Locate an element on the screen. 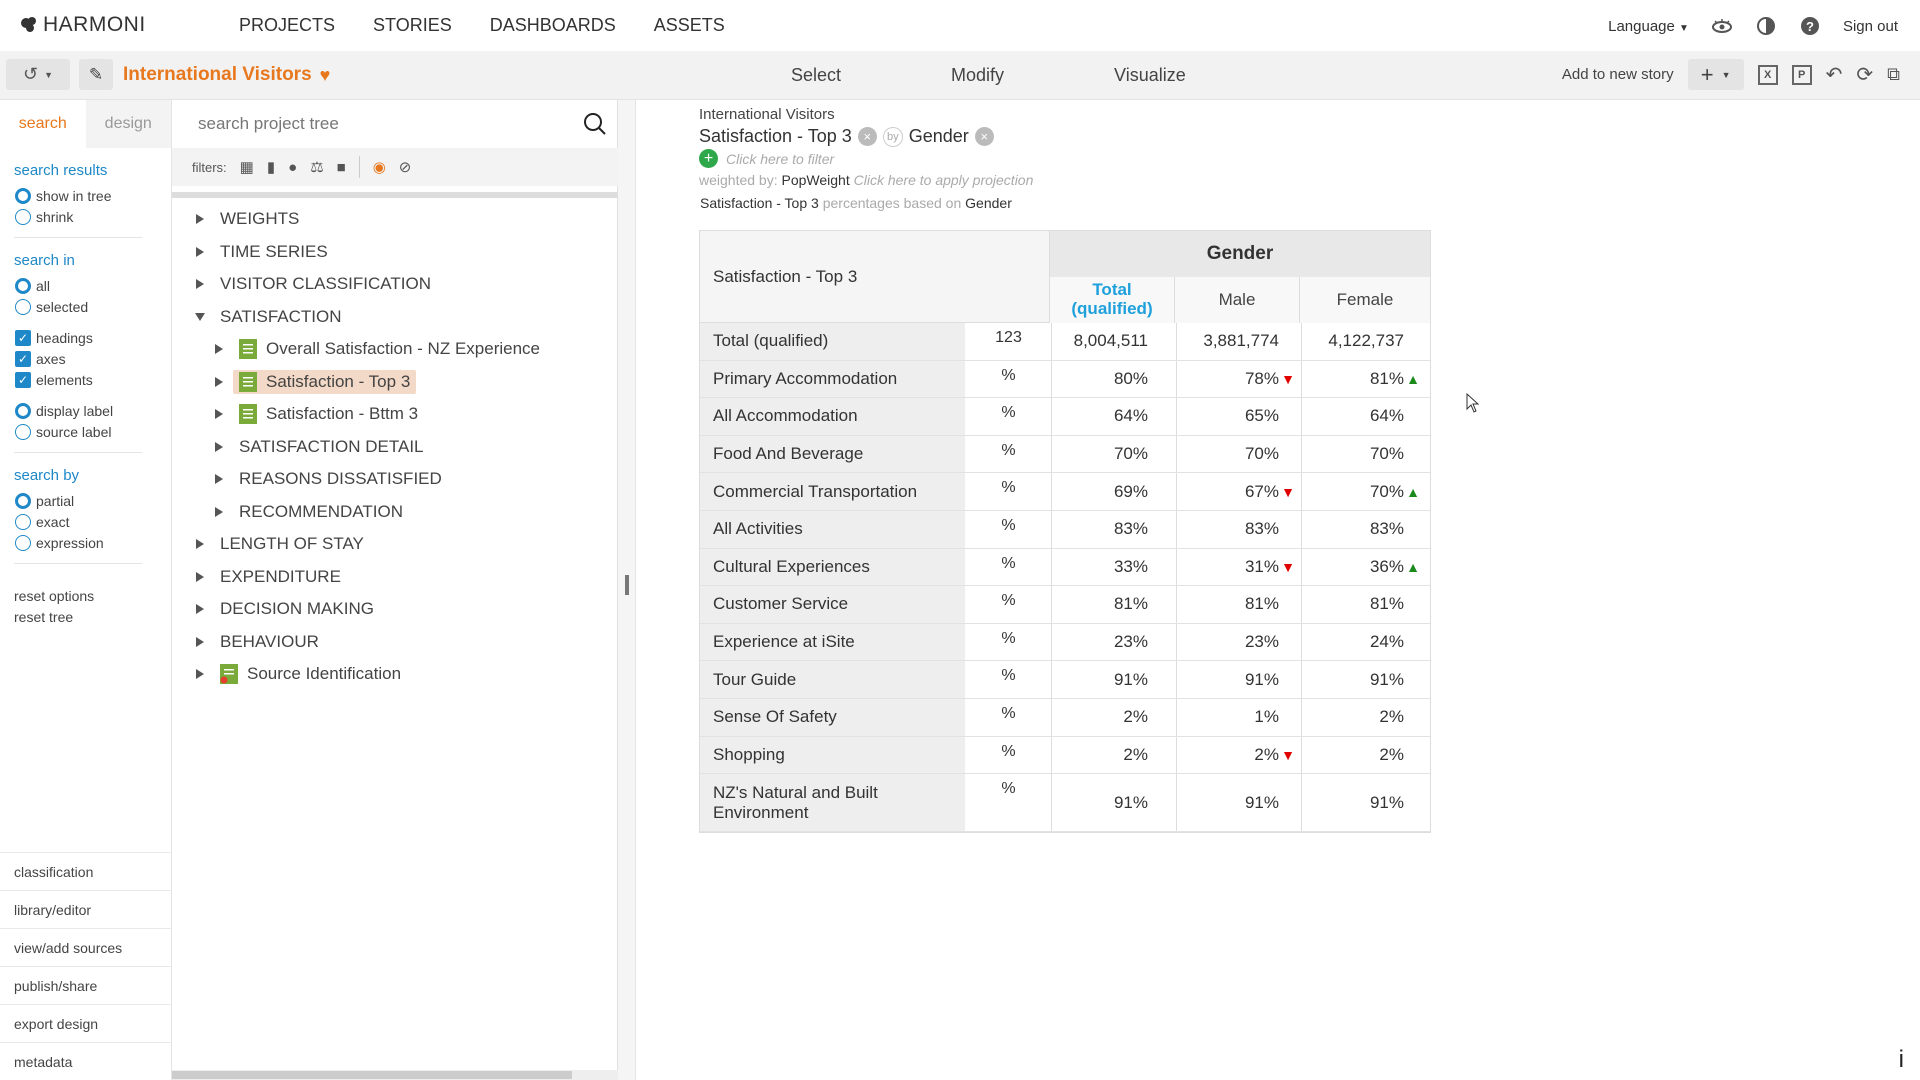 Image resolution: width=1920 pixels, height=1080 pixels. display-label-radio: display label is located at coordinates (93, 410).